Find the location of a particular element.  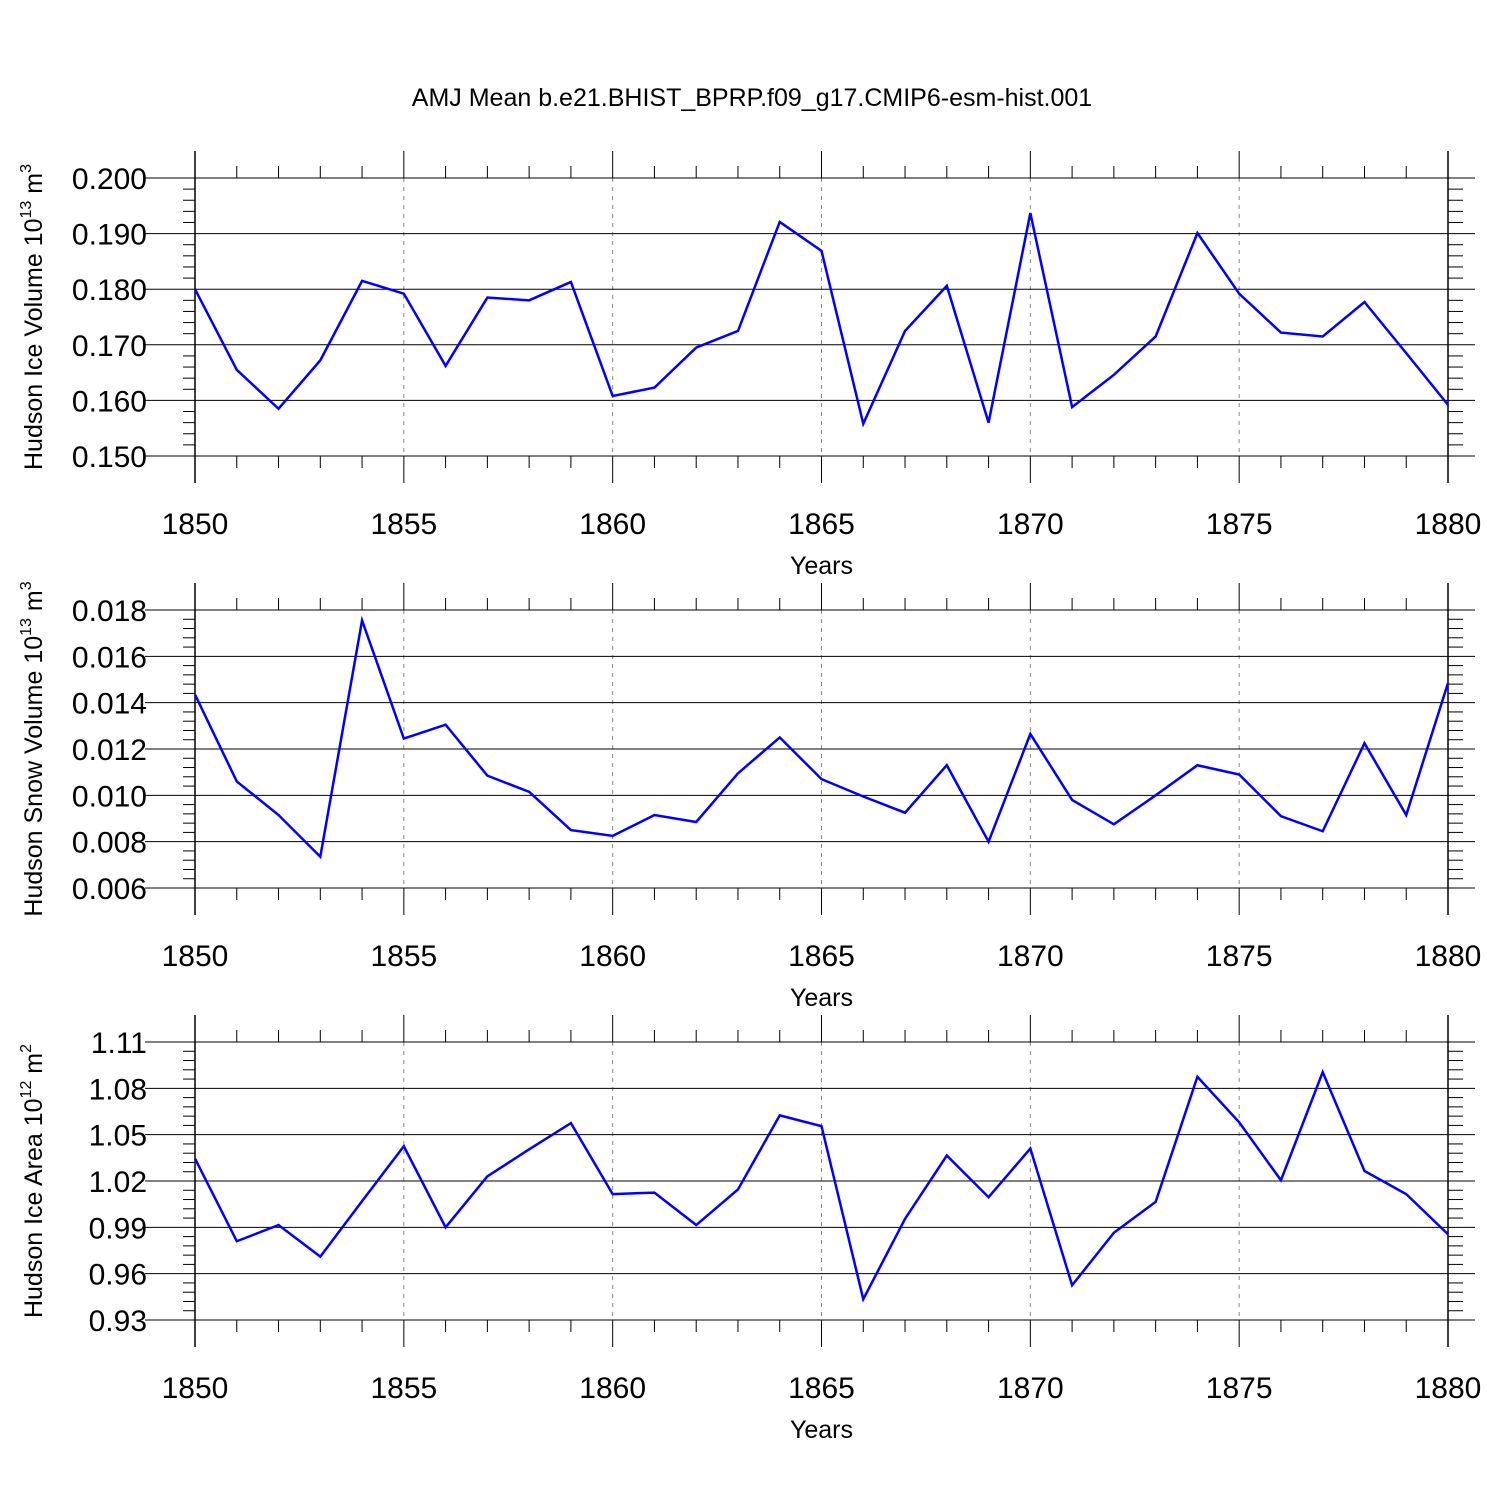

y-tick-label: 0.012 is located at coordinates (109, 750).